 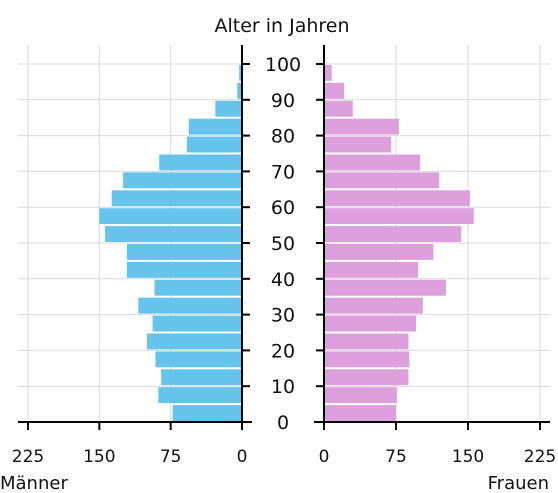 I want to click on x-tick-label-right-225: 225, so click(x=540, y=457).